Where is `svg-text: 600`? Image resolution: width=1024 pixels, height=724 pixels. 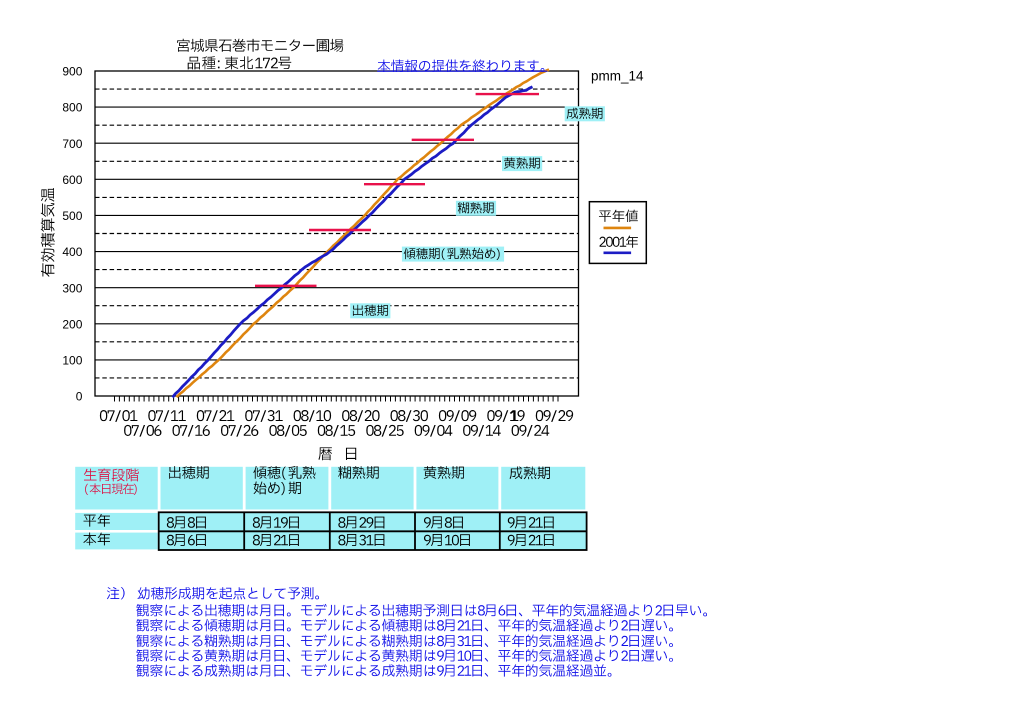 svg-text: 600 is located at coordinates (72, 180).